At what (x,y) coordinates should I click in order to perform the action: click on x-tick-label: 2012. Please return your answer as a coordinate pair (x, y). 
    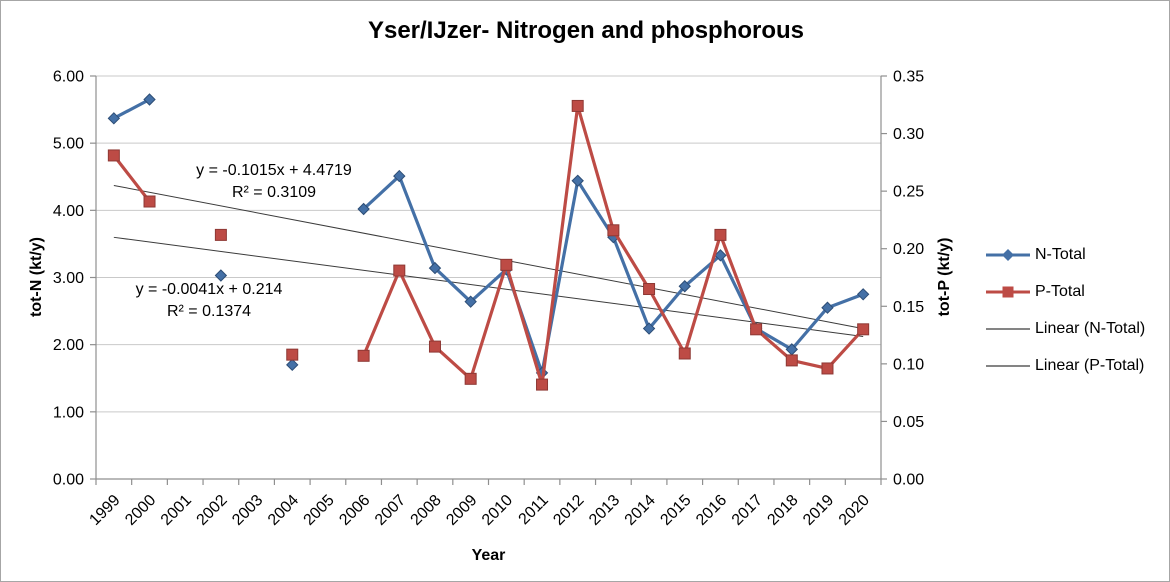
    Looking at the image, I should click on (568, 510).